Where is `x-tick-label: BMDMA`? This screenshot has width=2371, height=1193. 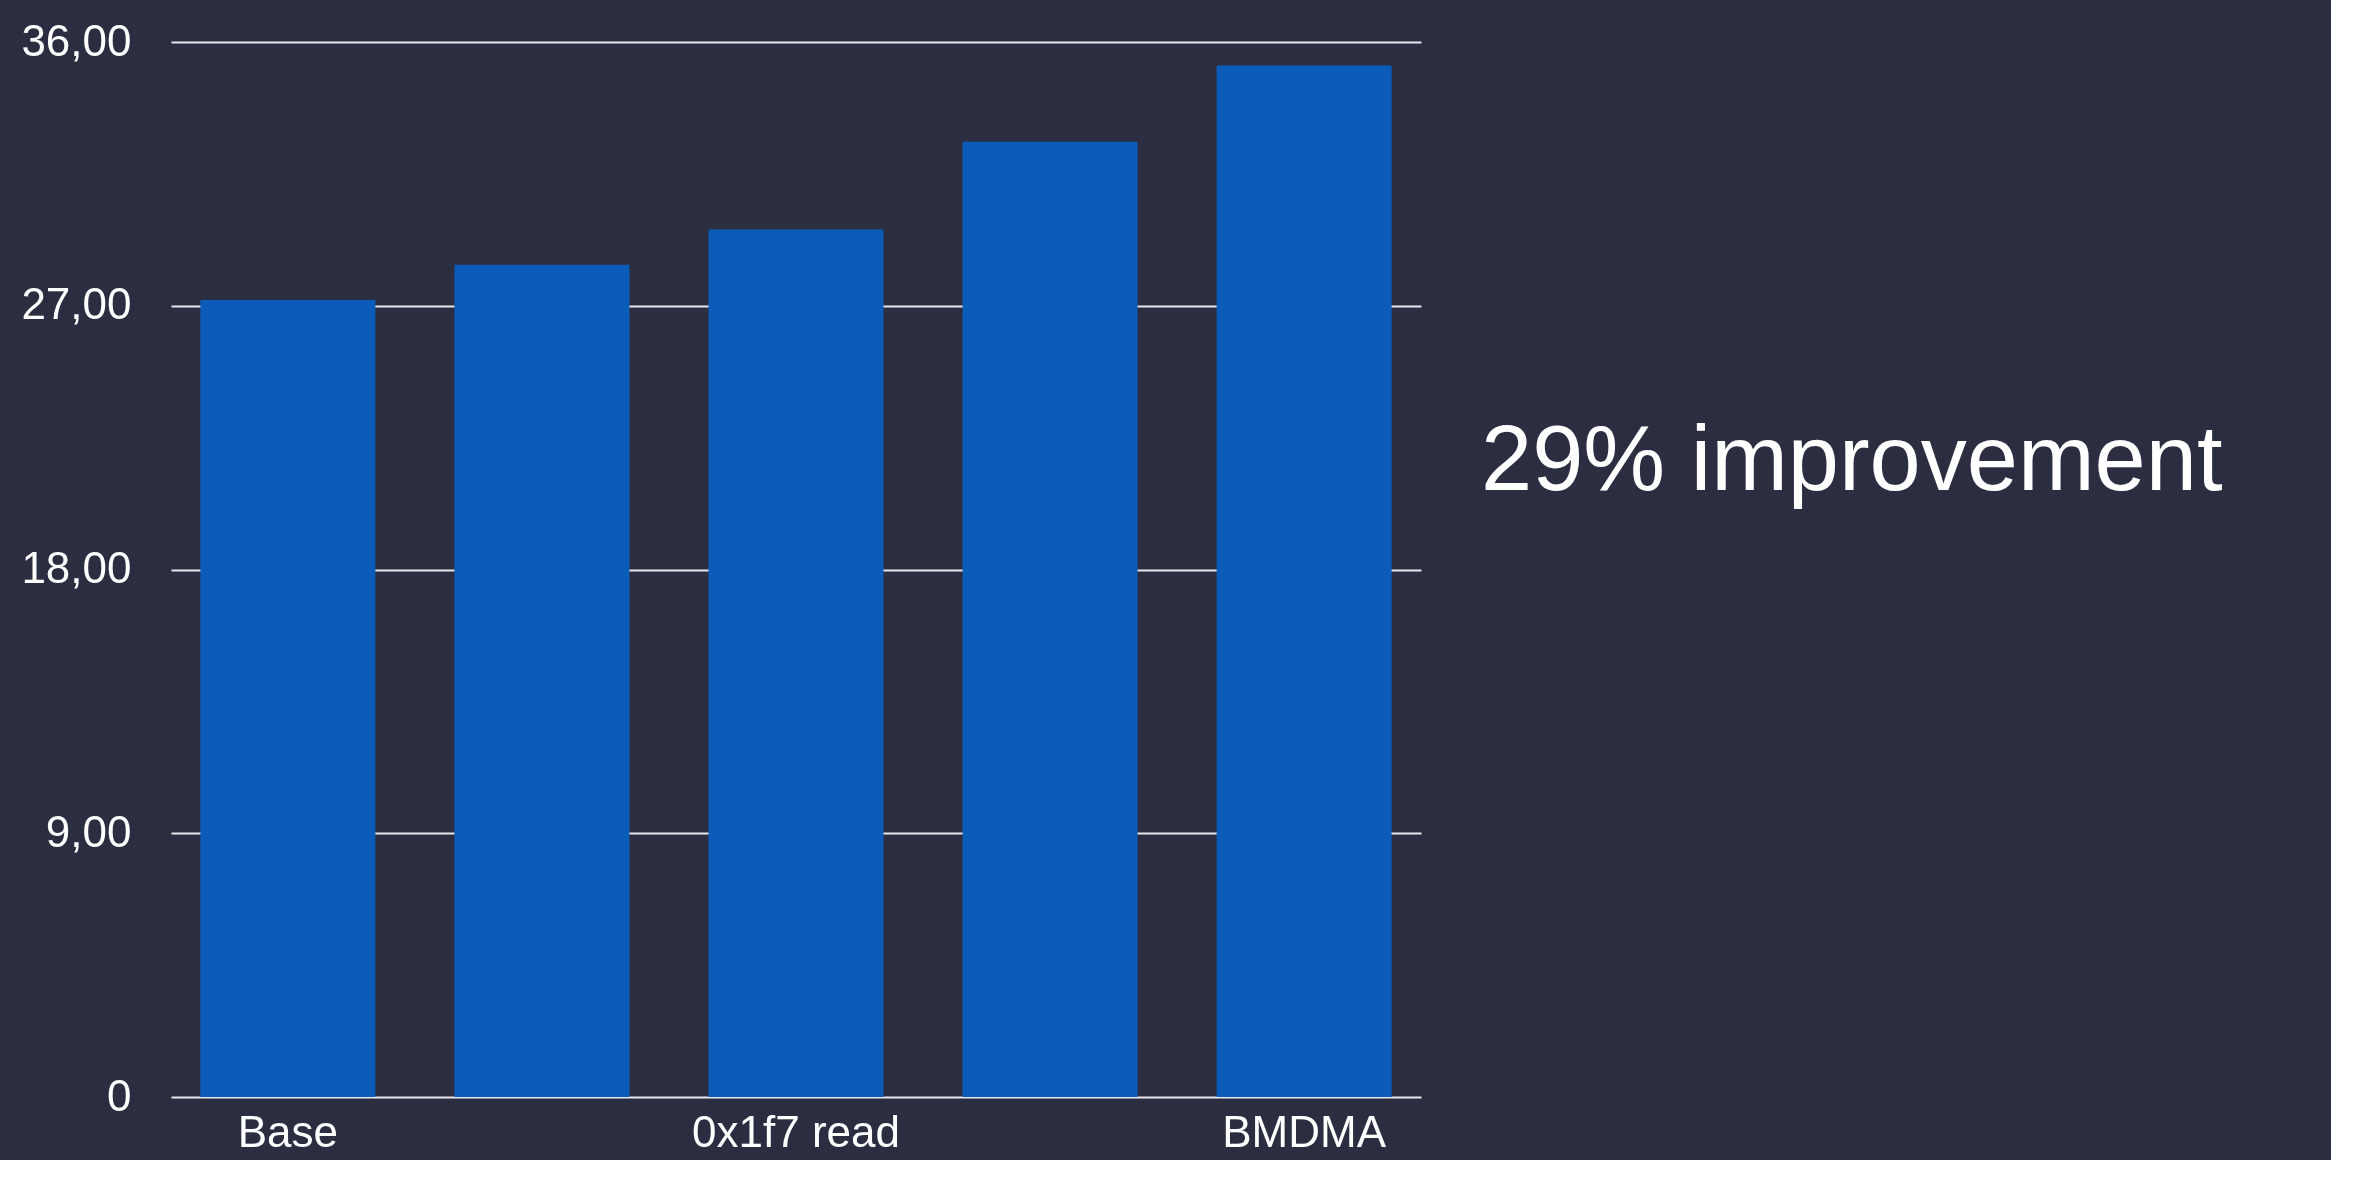
x-tick-label: BMDMA is located at coordinates (1304, 1131).